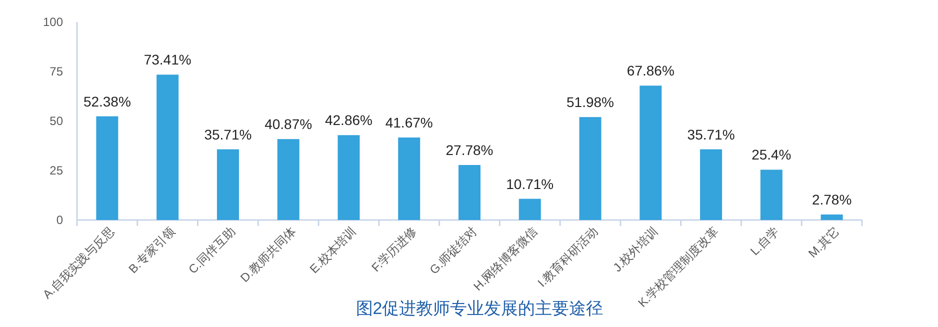 This screenshot has height=327, width=938. Describe the element at coordinates (394, 249) in the screenshot. I see `x-tick-label: F.学历进修` at that location.